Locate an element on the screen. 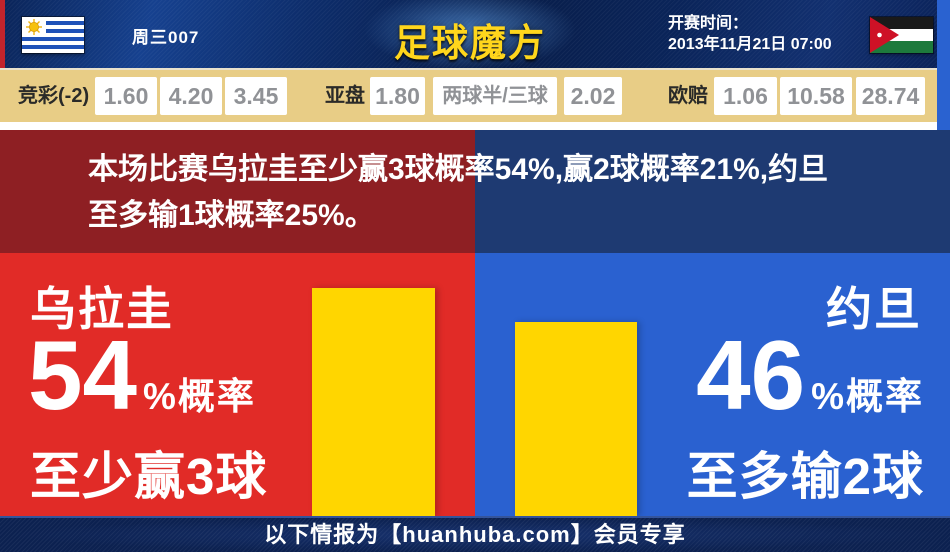 This screenshot has height=552, width=950. summary-blue-background is located at coordinates (712, 191).